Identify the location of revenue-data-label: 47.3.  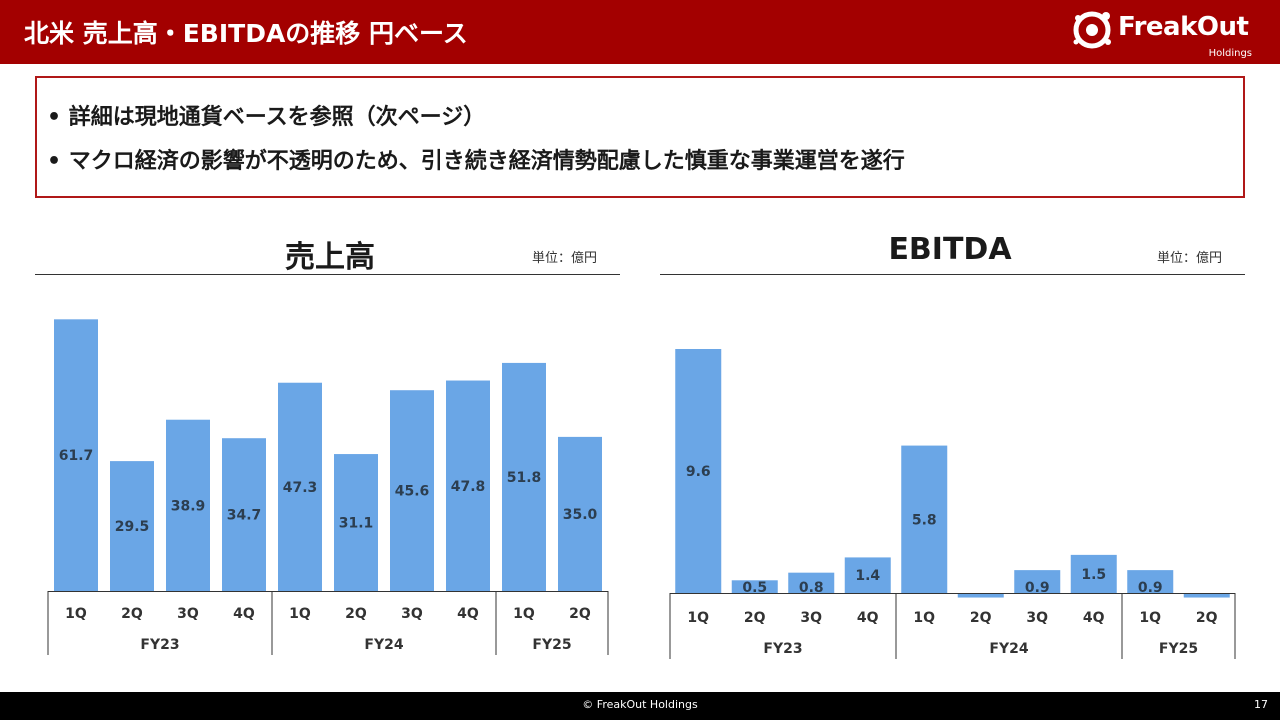
(300, 488).